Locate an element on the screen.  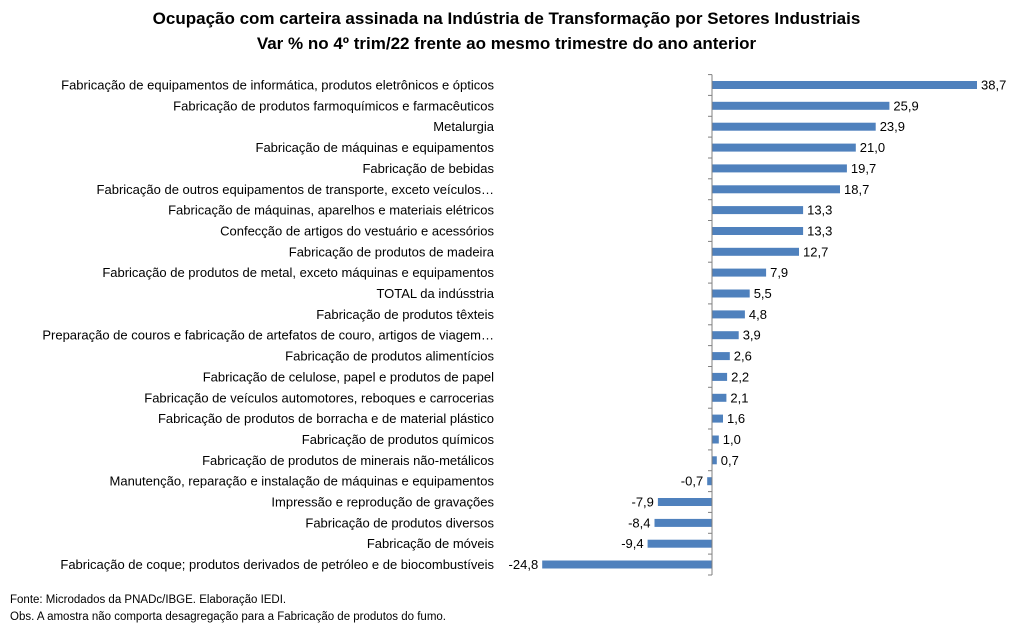
value-label-16: 1,6 is located at coordinates (736, 418).